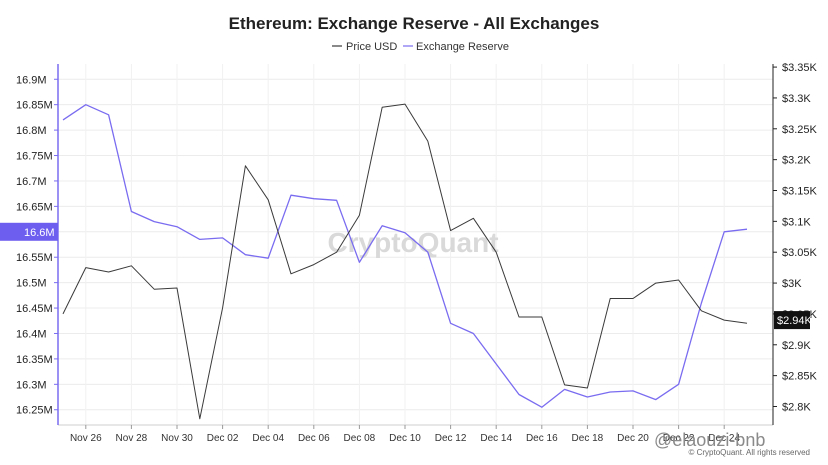 This screenshot has height=465, width=828. Describe the element at coordinates (223, 438) in the screenshot. I see `x-tick-label: Dec 02` at that location.